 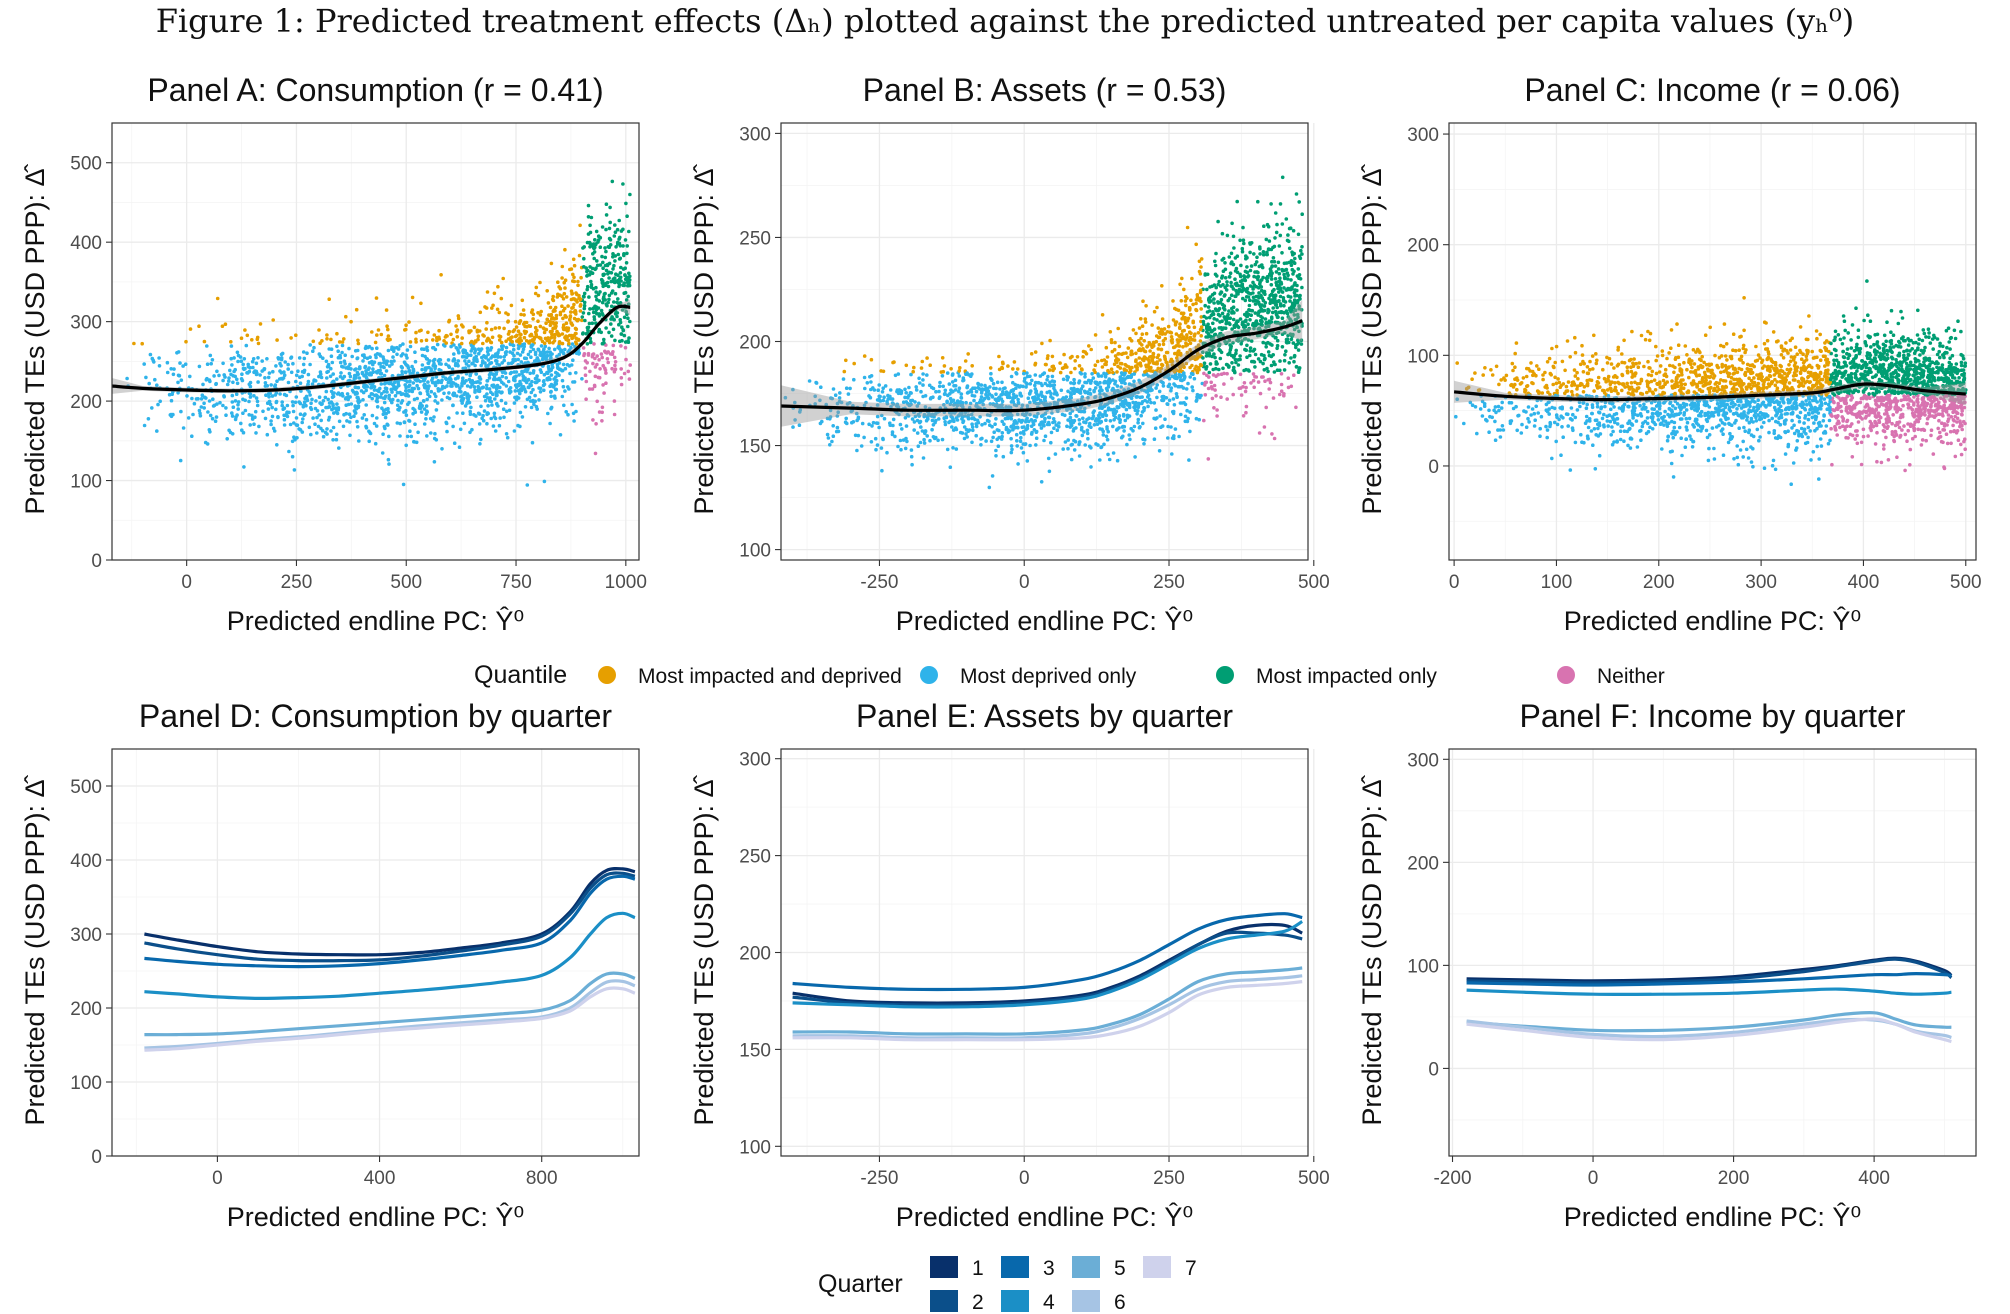 What do you see at coordinates (375, 90) in the screenshot?
I see `panel-title: Panel A: Consumption (r = 0.41)` at bounding box center [375, 90].